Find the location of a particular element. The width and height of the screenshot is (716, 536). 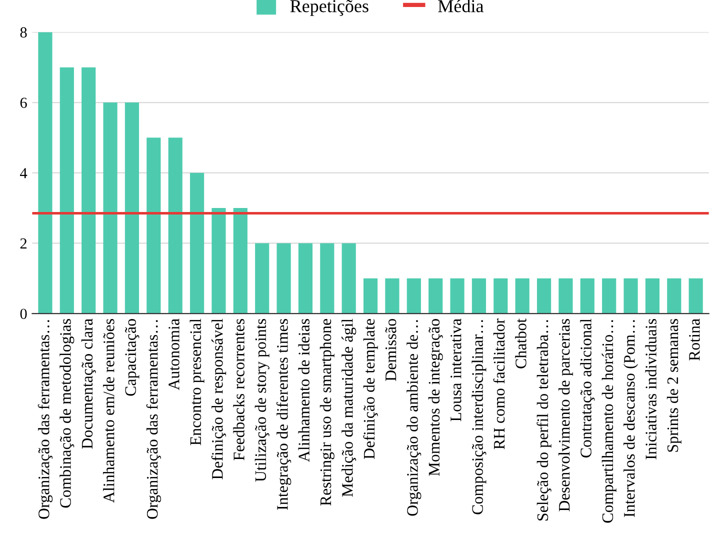

y-tick-label: 2 is located at coordinates (23, 243).